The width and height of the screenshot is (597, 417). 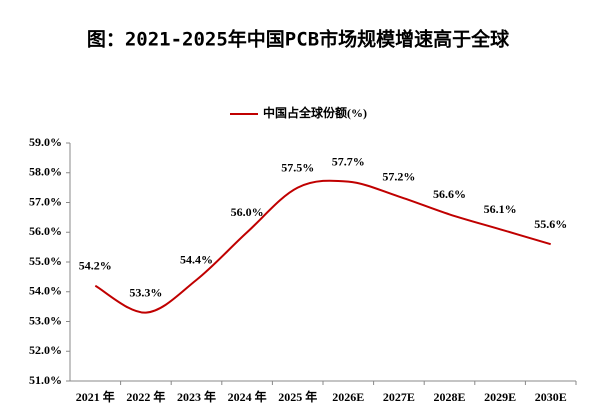 What do you see at coordinates (95, 396) in the screenshot?
I see `x-tick-label: 2021 年` at bounding box center [95, 396].